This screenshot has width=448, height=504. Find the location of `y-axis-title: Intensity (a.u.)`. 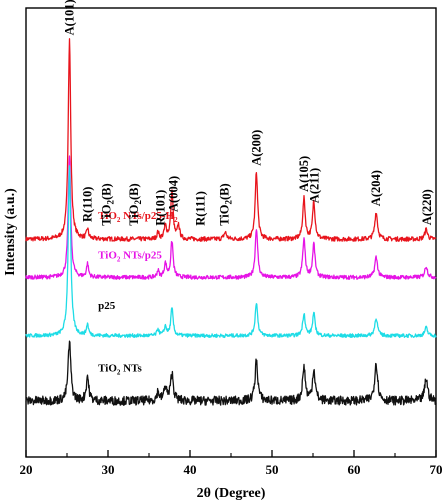

y-axis-title: Intensity (a.u.) is located at coordinates (10, 232).